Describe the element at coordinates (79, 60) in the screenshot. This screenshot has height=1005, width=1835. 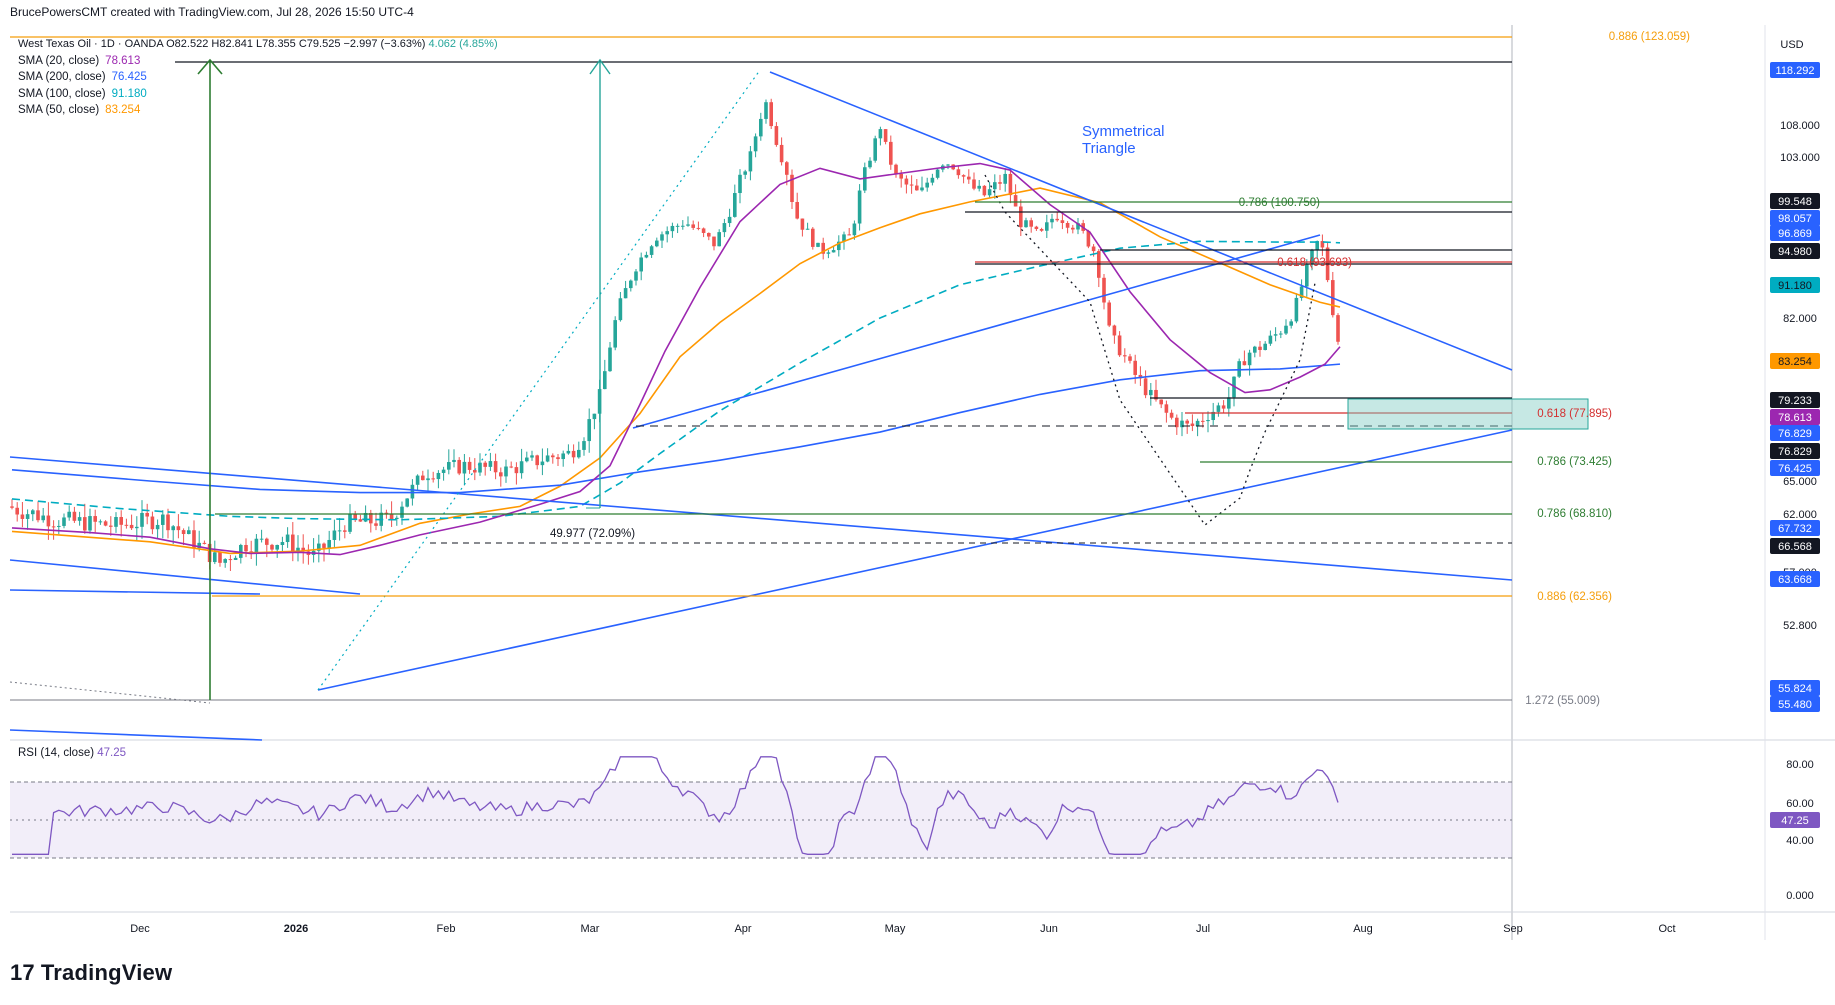
I see `legend-sma20: SMA (20, close) 78.613` at that location.